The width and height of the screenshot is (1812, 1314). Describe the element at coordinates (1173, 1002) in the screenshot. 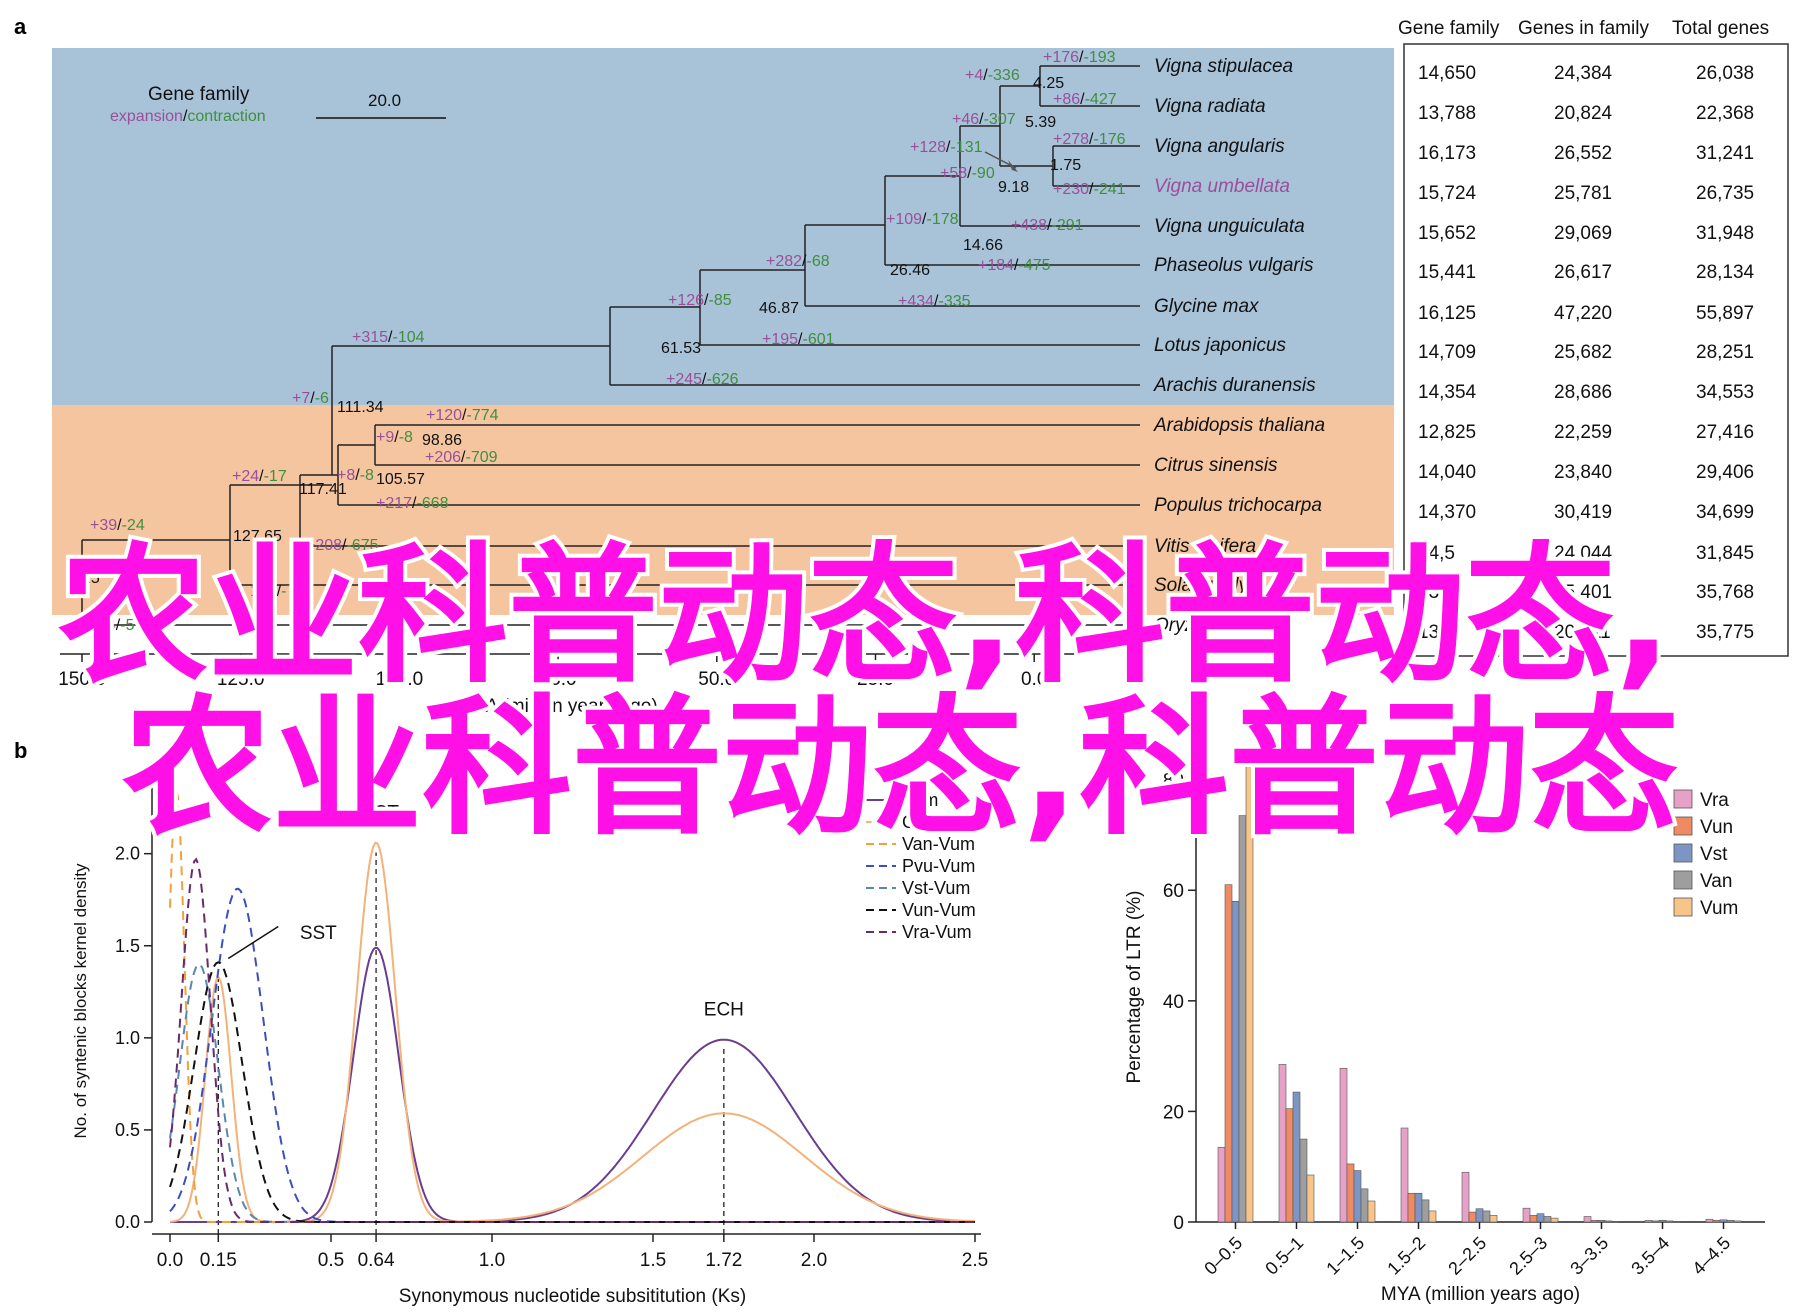

I see `y-tick-label: 40` at that location.